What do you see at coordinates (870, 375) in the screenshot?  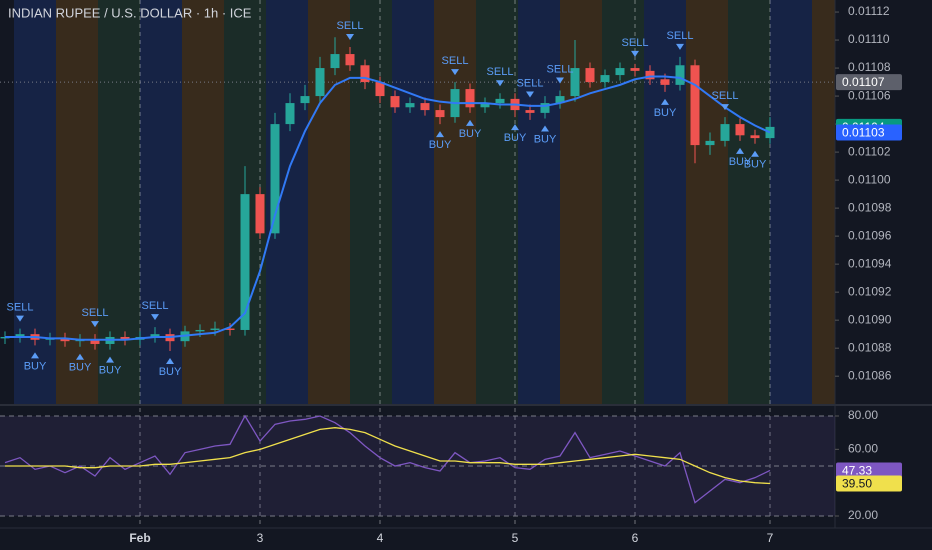 I see `y-tick-label: 0.01086` at bounding box center [870, 375].